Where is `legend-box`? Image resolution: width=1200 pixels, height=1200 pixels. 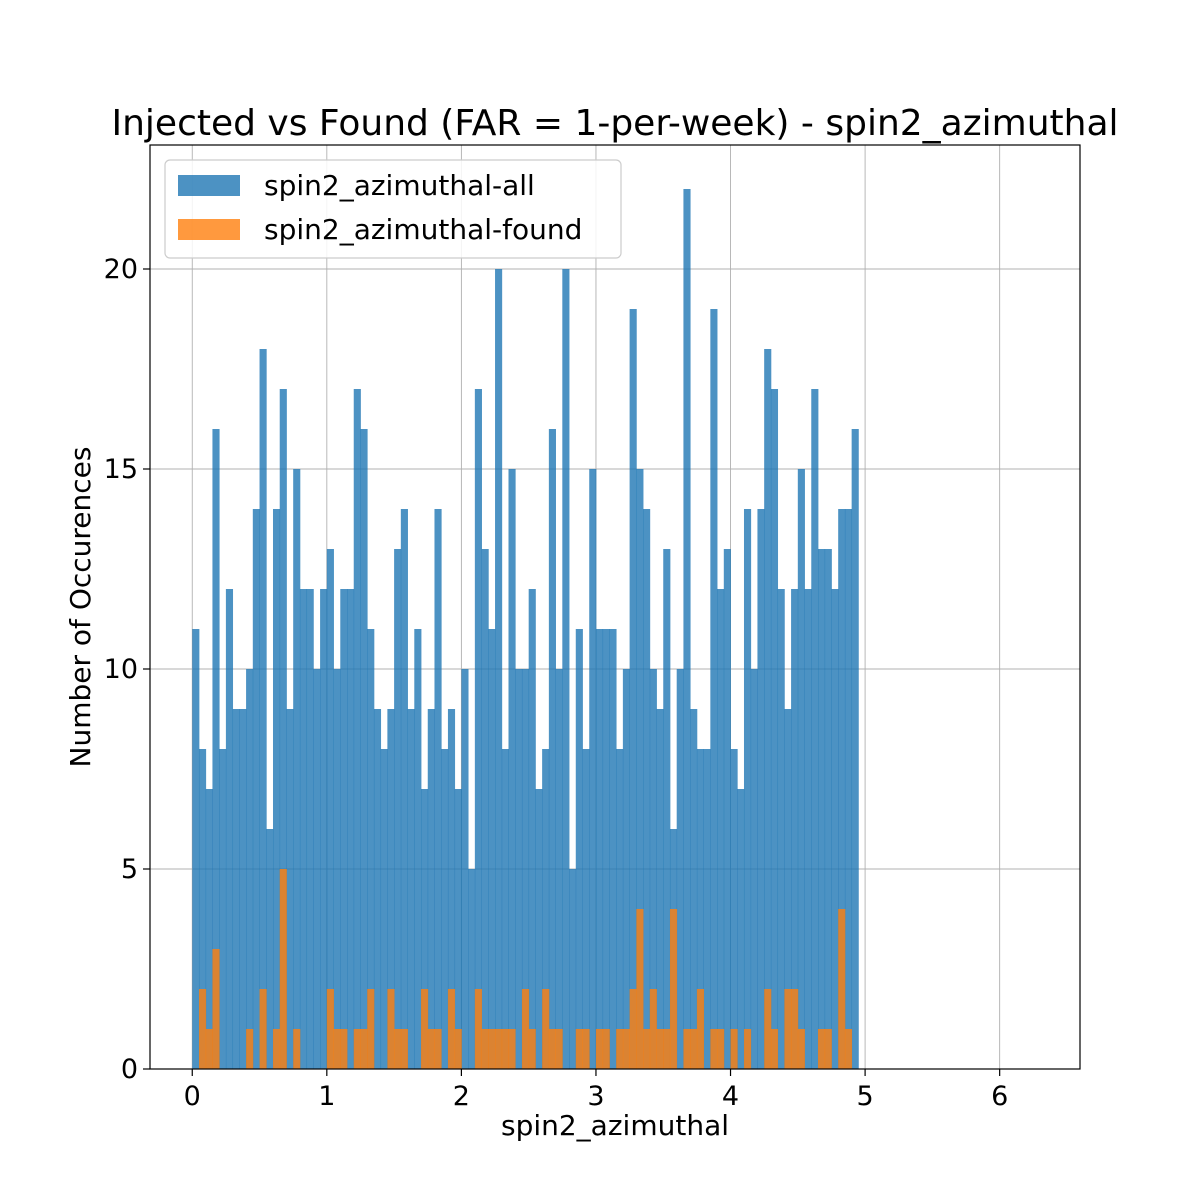
legend-box is located at coordinates (393, 209).